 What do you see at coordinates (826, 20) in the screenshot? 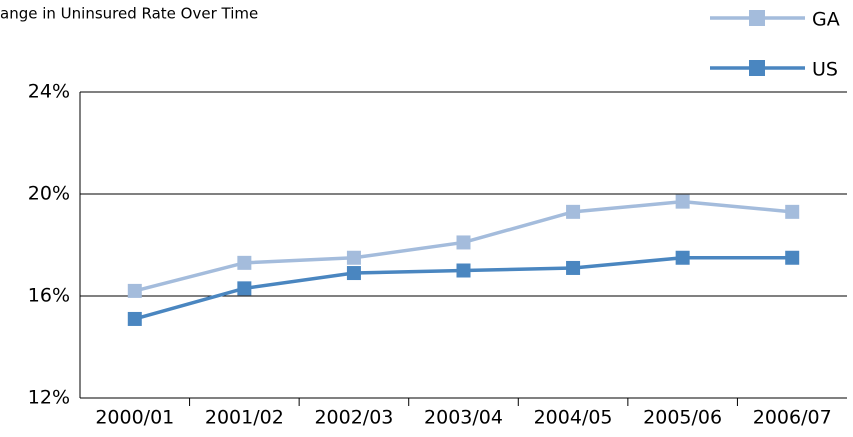
I see `legend-label: GA` at bounding box center [826, 20].